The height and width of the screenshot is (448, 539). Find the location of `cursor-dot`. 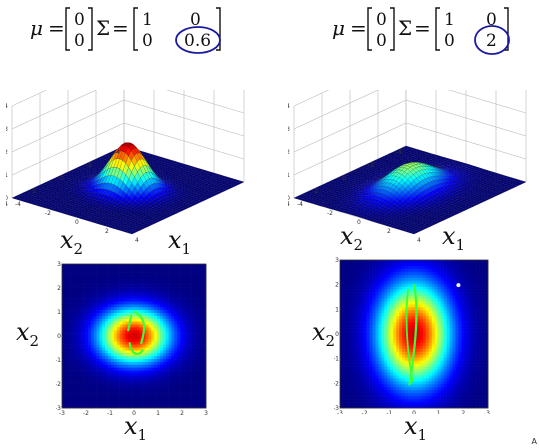

cursor-dot is located at coordinates (458, 285).